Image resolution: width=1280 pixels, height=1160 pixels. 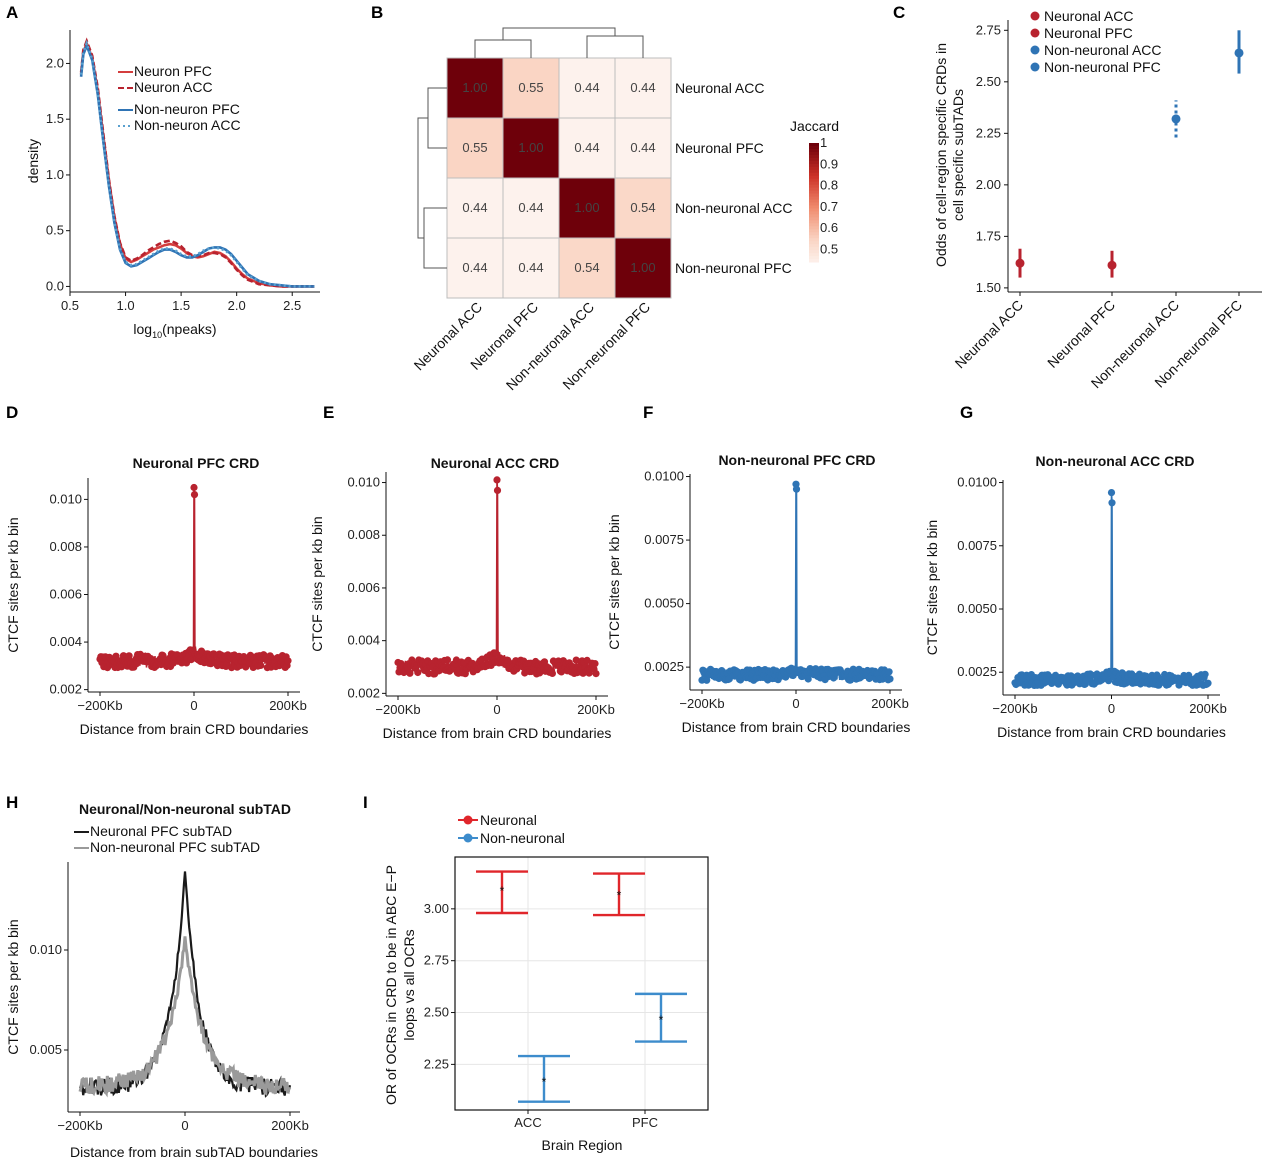 What do you see at coordinates (958, 155) in the screenshot?
I see `c-y-axis-label-line2: cell specific subTADs` at bounding box center [958, 155].